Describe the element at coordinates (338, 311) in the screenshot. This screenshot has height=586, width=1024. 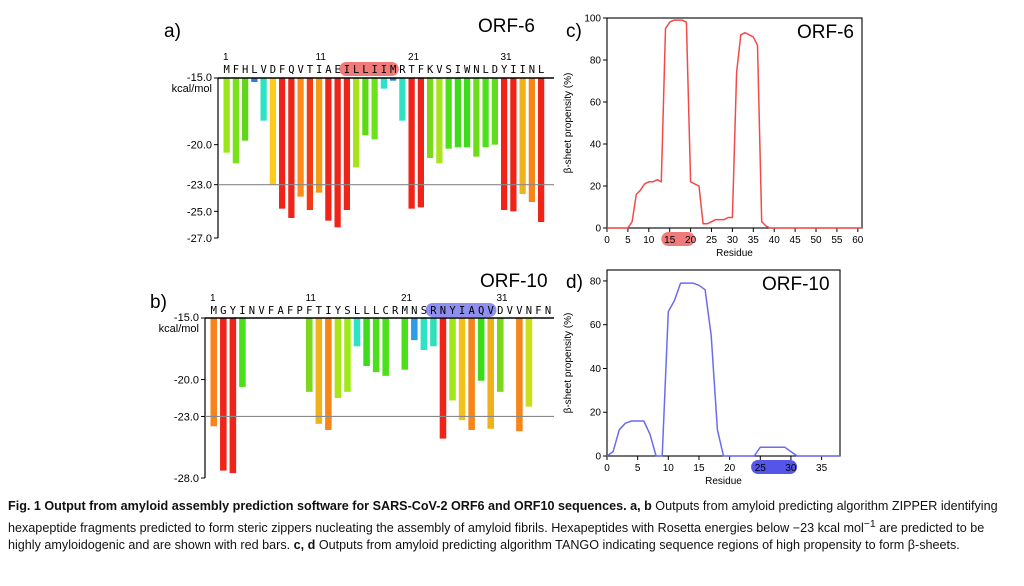
I see `sequence-residue: Y` at that location.